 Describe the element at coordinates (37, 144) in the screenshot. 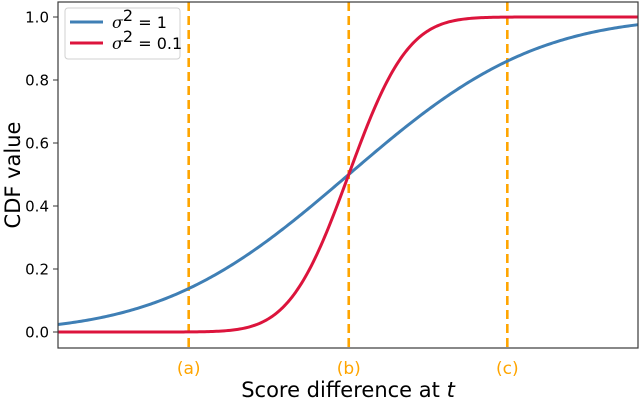

I see `y-tick-label: 0.6` at that location.